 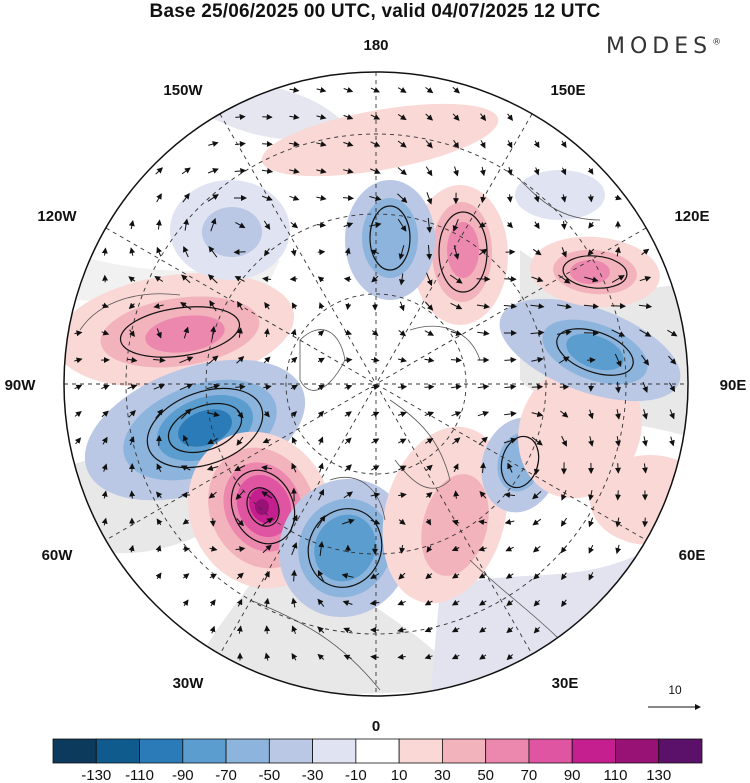 I want to click on lon-label-180: 180, so click(x=375, y=45).